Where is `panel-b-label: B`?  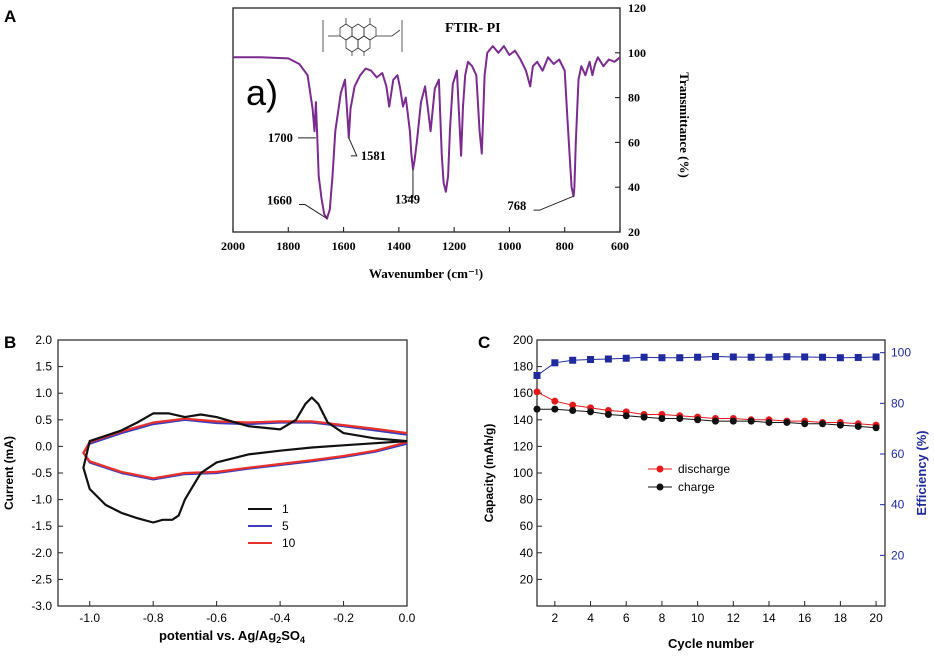
panel-b-label: B is located at coordinates (10, 342).